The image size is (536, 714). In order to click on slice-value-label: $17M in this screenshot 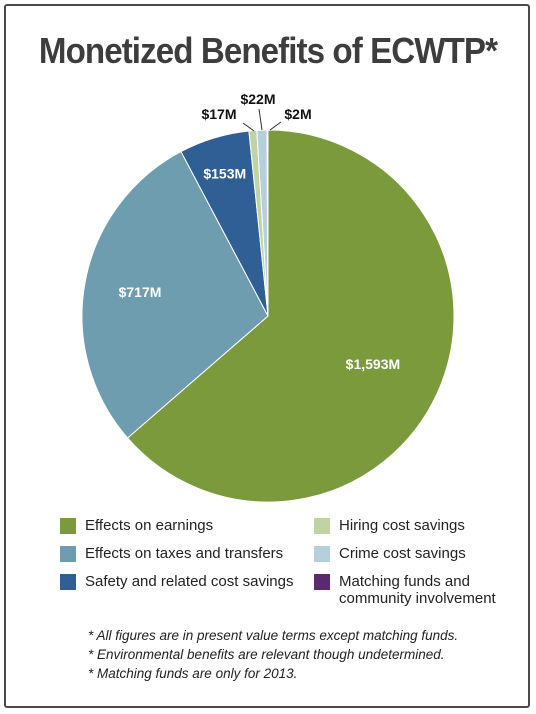, I will do `click(218, 114)`.